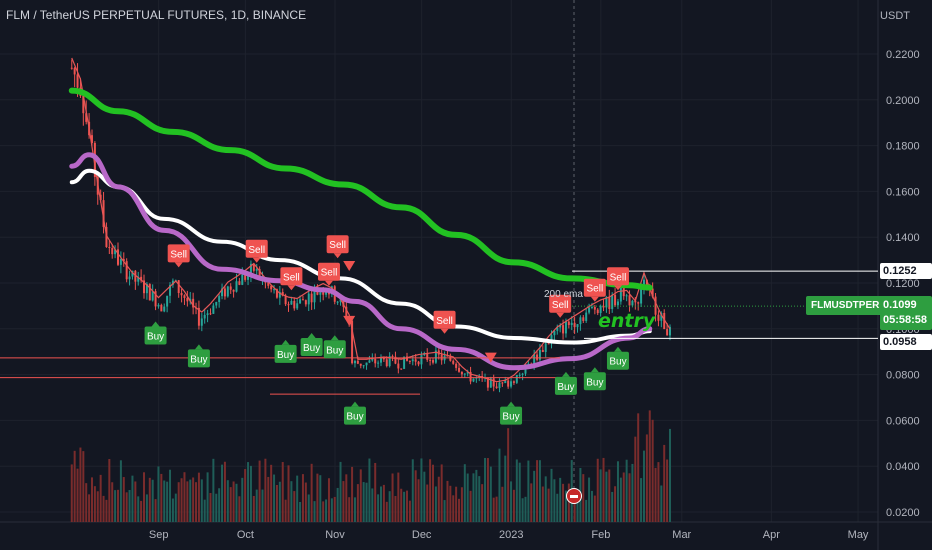 The image size is (932, 550). I want to click on x-tick-label: 2023, so click(511, 535).